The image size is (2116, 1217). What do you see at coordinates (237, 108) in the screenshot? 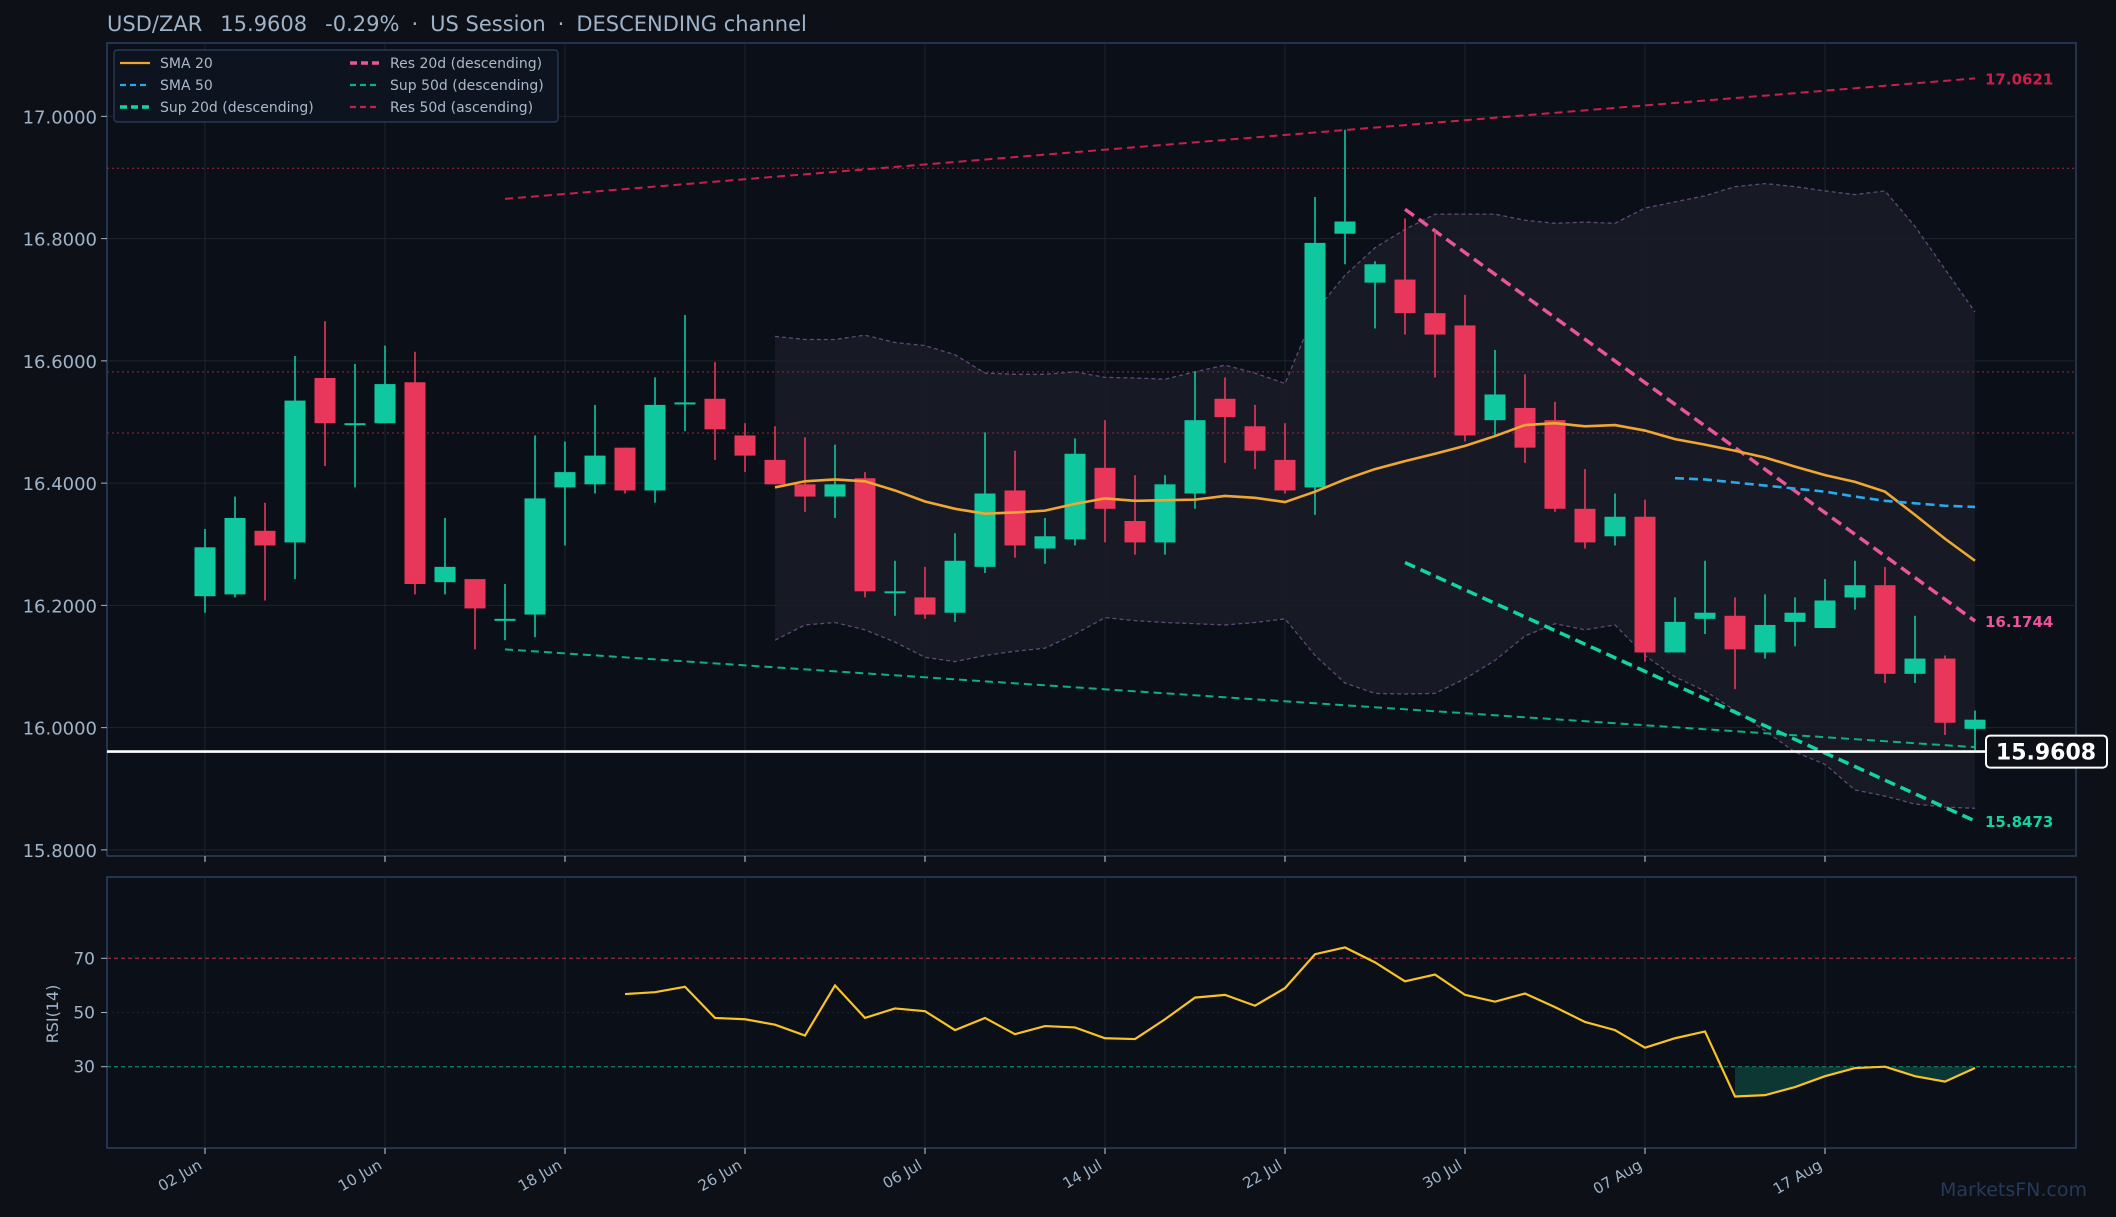
I see `legend-label: Sup 20d (descending)` at bounding box center [237, 108].